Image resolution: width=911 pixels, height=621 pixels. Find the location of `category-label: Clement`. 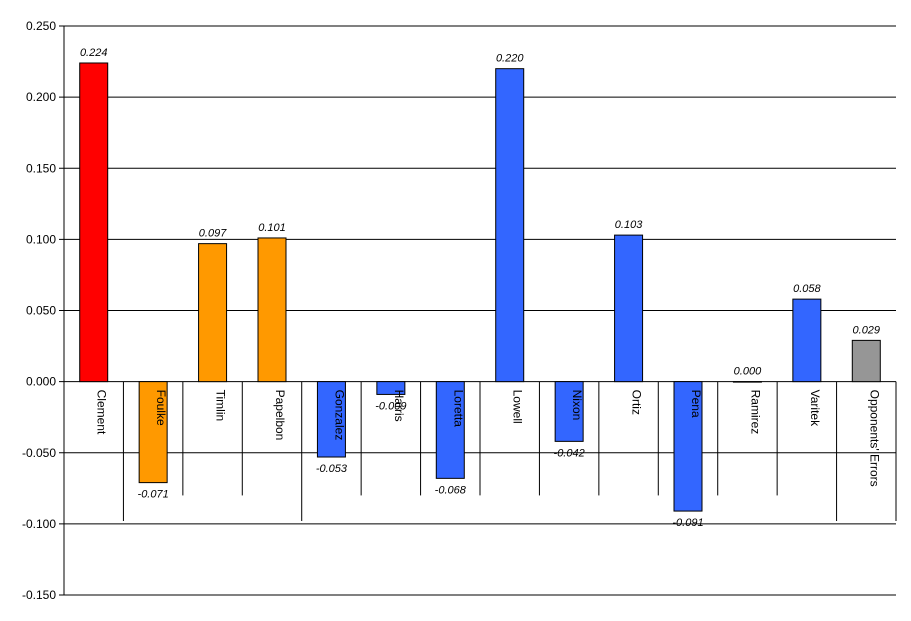

category-label: Clement is located at coordinates (102, 412).